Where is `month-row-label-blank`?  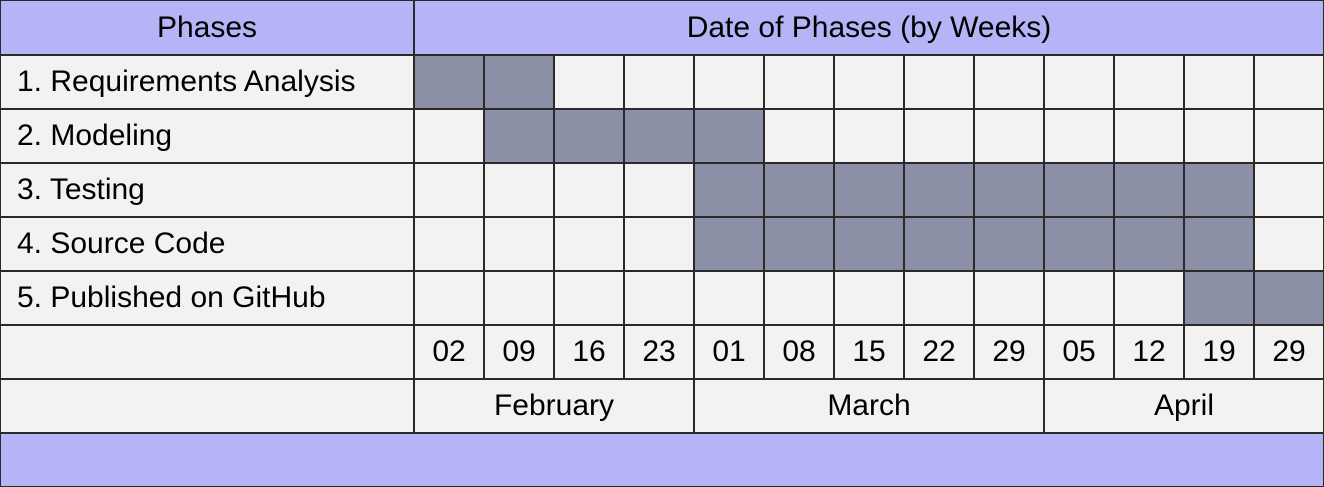 month-row-label-blank is located at coordinates (207, 406).